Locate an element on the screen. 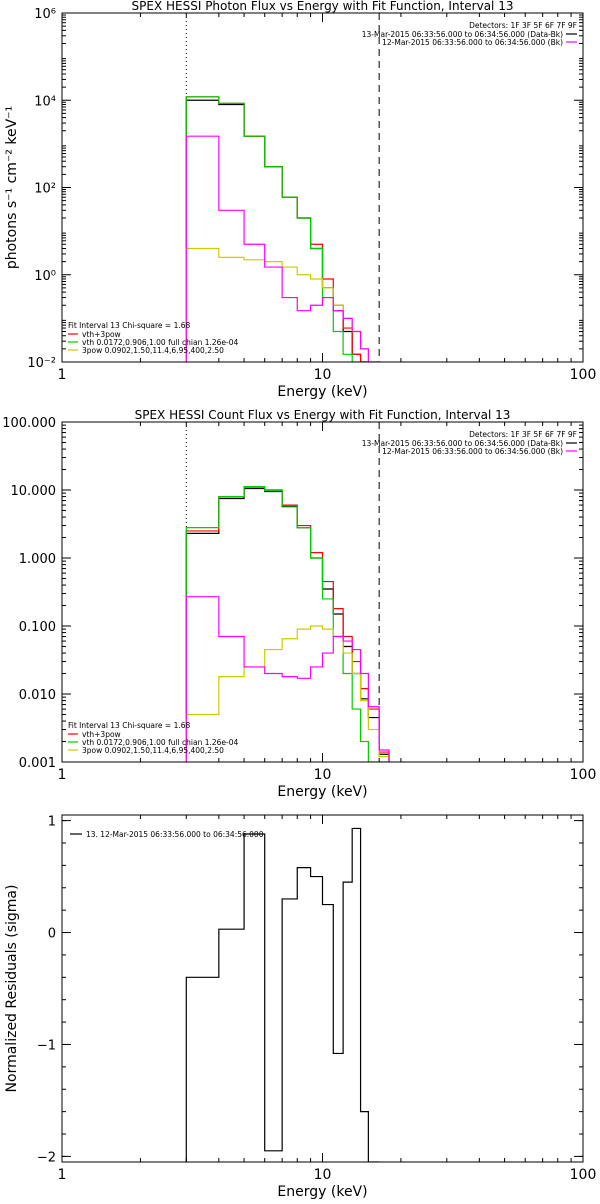 The width and height of the screenshot is (600, 1204). photon-legend-header: Detectors: 1F 3F 5F 6F 7F 9F is located at coordinates (523, 25).